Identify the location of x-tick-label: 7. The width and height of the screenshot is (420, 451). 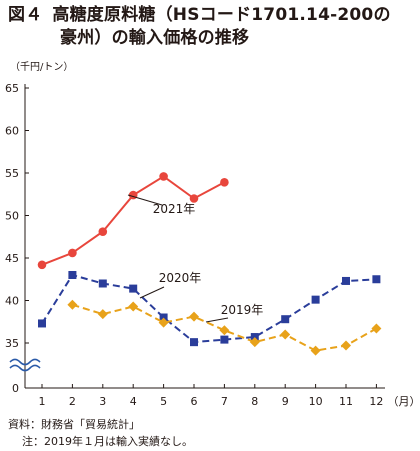
(224, 401).